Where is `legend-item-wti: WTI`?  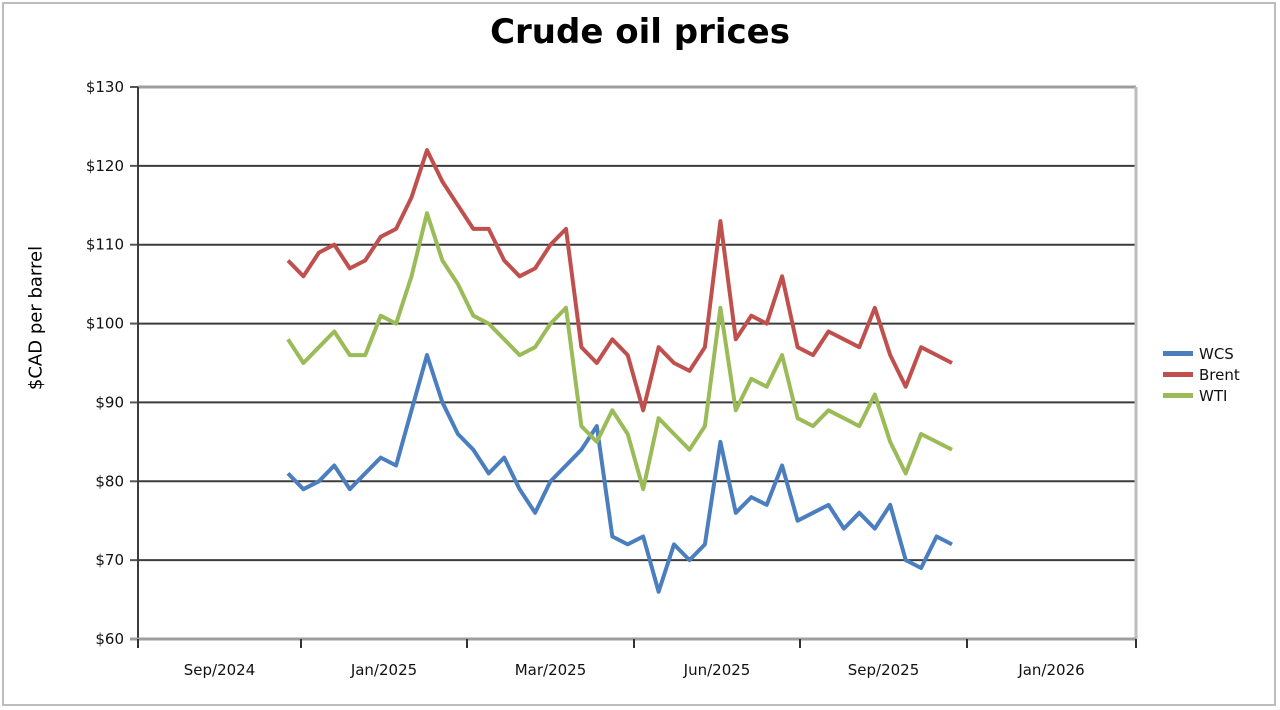
legend-item-wti: WTI is located at coordinates (1201, 395).